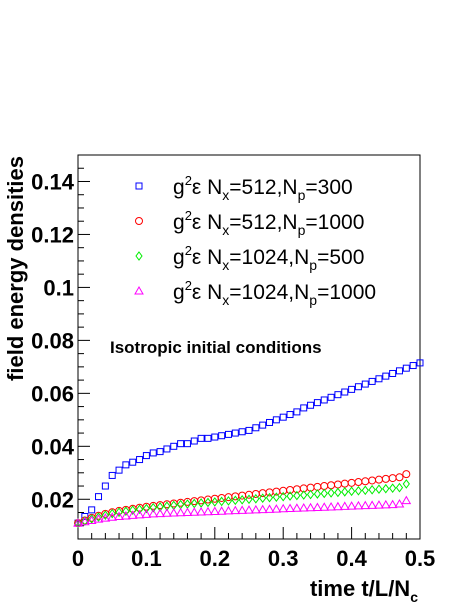 Image resolution: width=471 pixels, height=609 pixels. I want to click on y-tick-label: 0.02, so click(52, 499).